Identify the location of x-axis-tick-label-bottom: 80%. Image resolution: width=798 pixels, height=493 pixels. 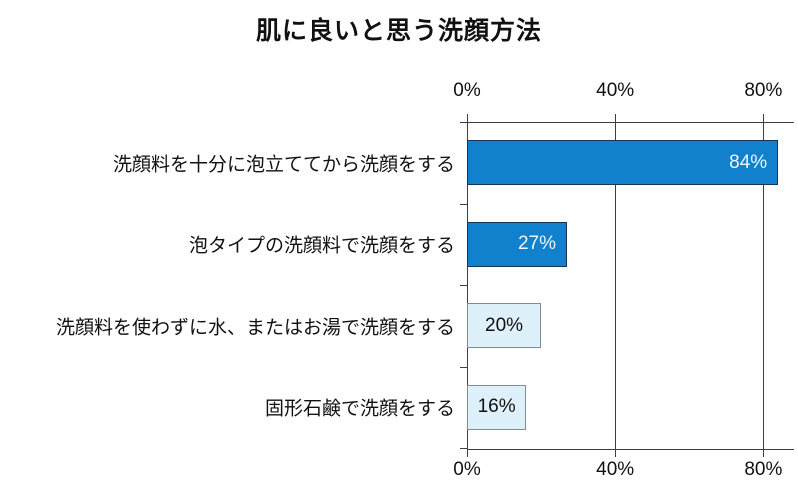
(763, 469).